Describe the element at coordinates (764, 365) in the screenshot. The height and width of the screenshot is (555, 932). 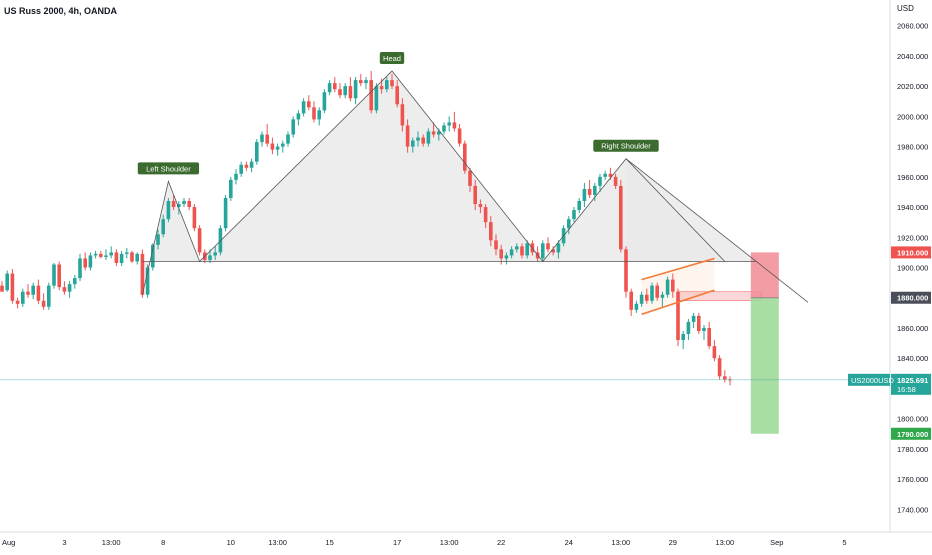
I see `take-profit-zone` at that location.